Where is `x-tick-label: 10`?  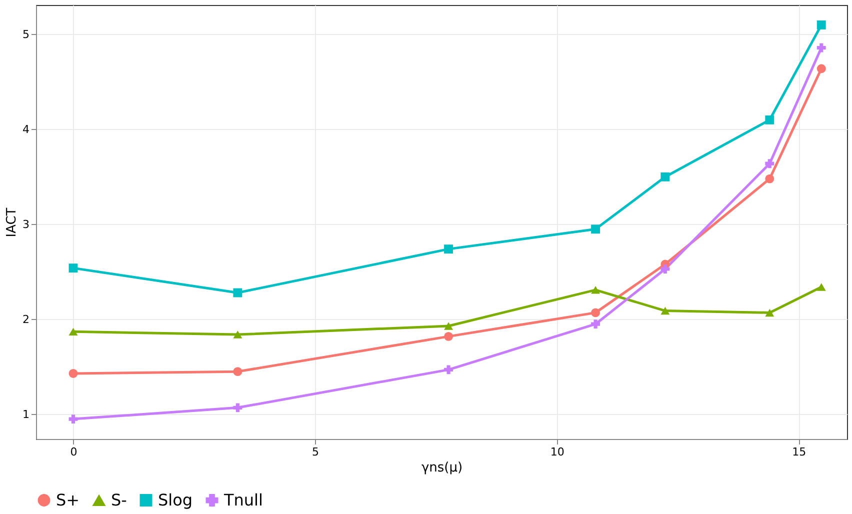 x-tick-label: 10 is located at coordinates (557, 452).